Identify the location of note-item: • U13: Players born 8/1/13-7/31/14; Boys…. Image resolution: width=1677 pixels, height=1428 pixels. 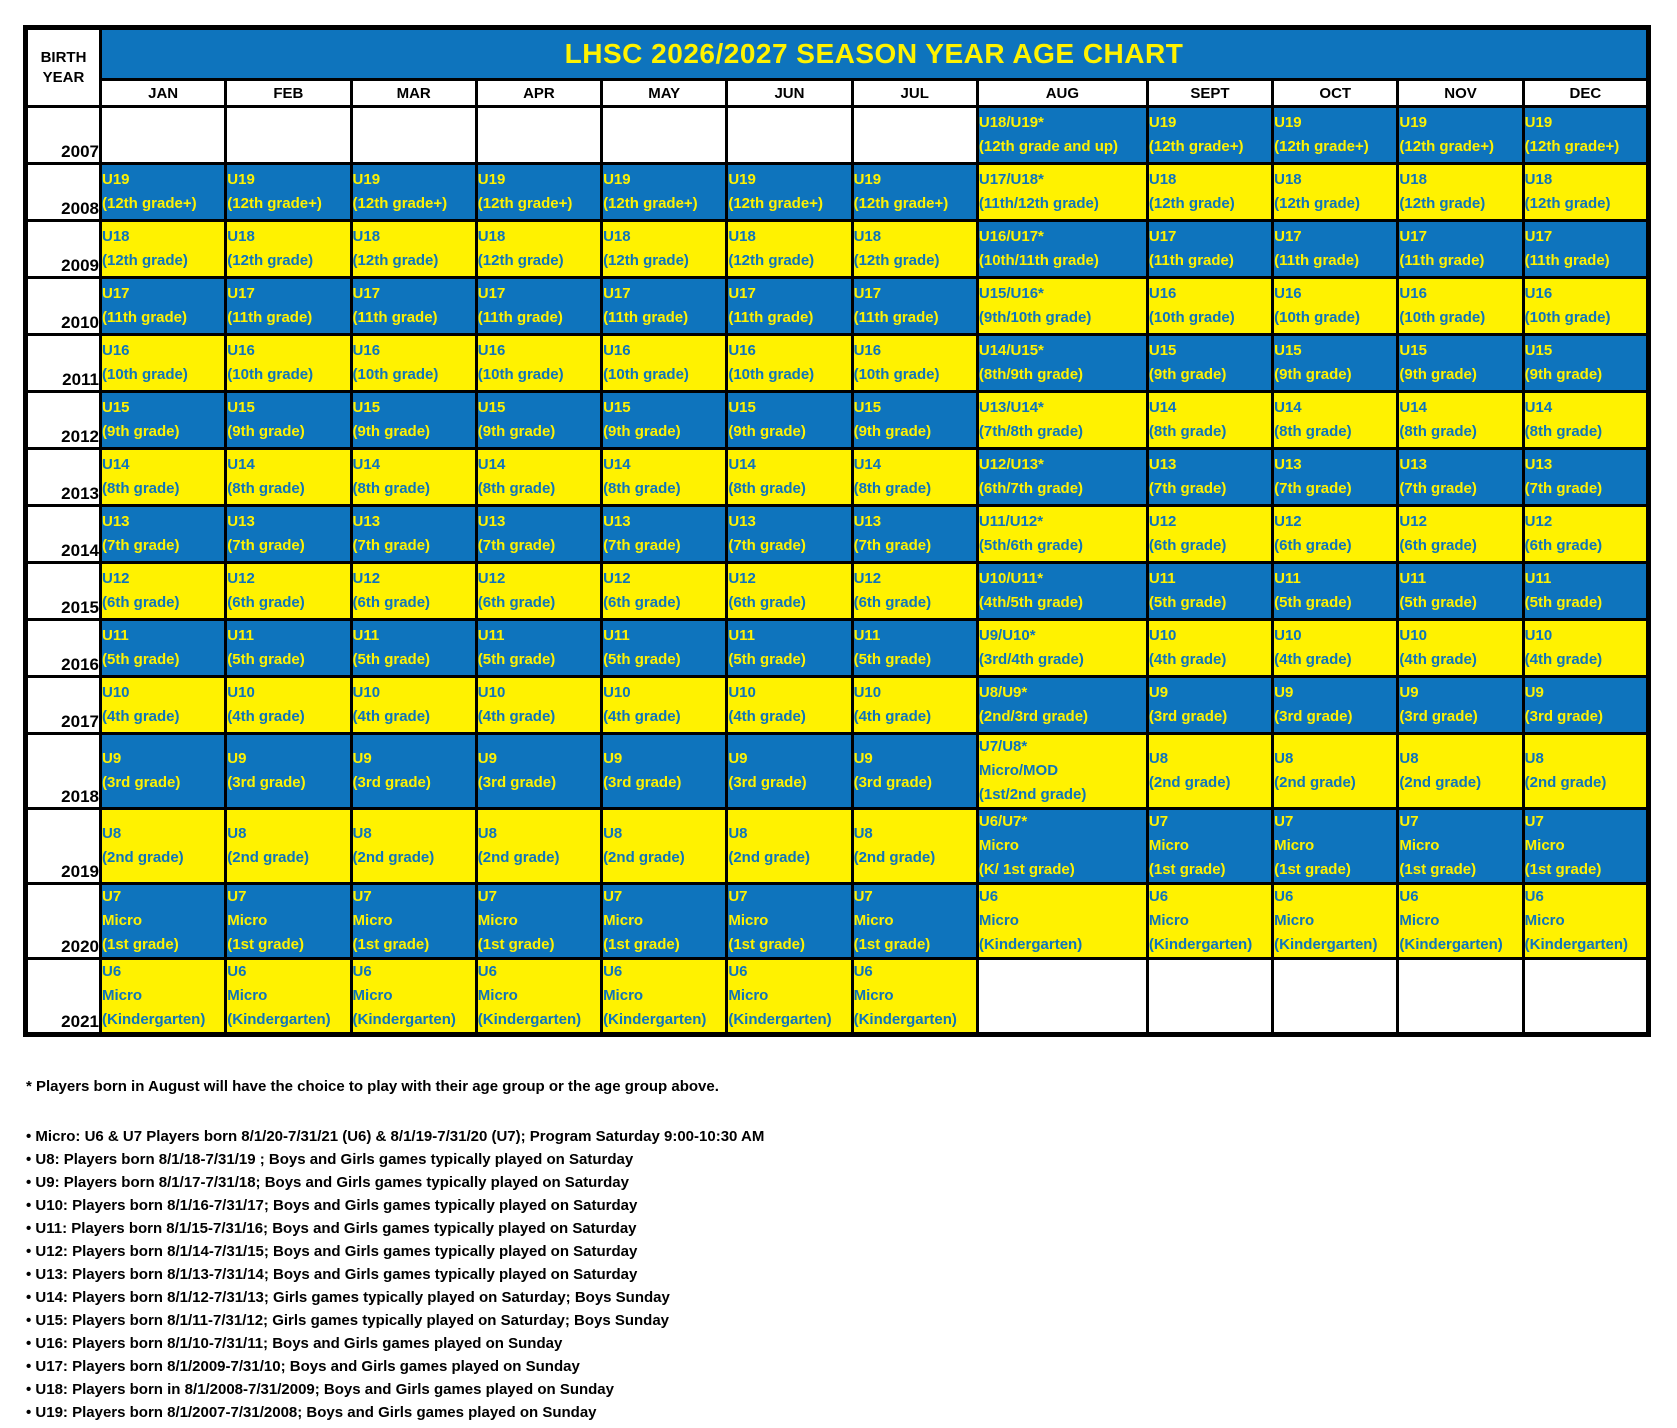
(332, 1274).